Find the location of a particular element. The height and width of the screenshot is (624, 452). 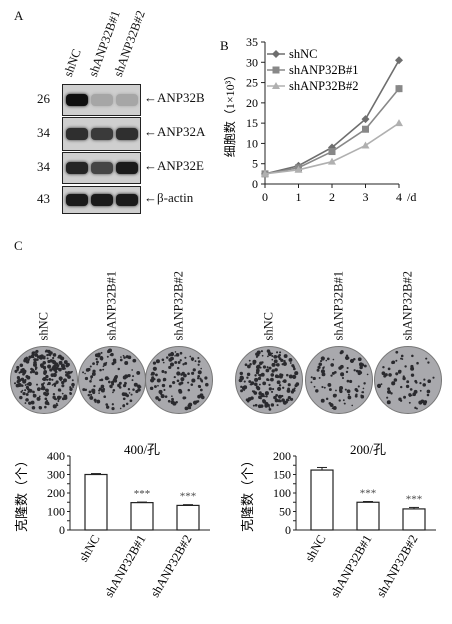

colony-spots is located at coordinates (112, 379).